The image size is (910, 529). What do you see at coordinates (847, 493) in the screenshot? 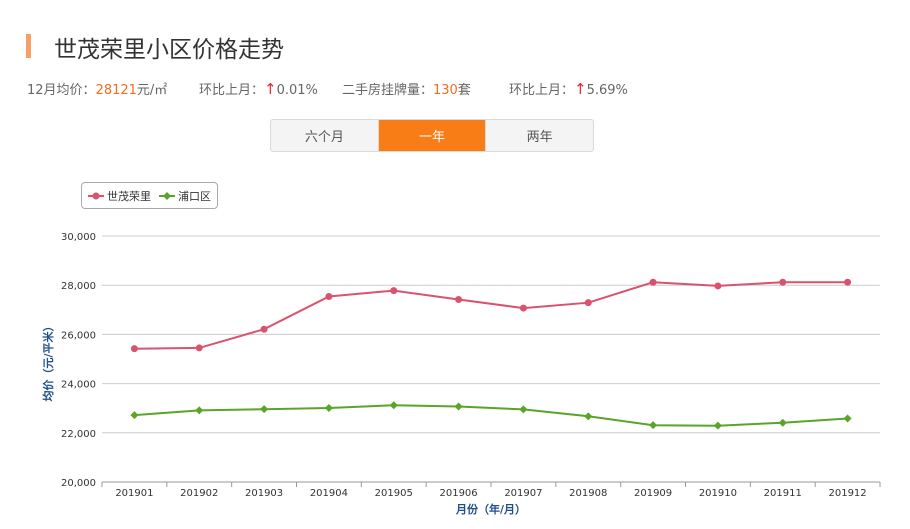
I see `x-tick-label: 201912` at bounding box center [847, 493].